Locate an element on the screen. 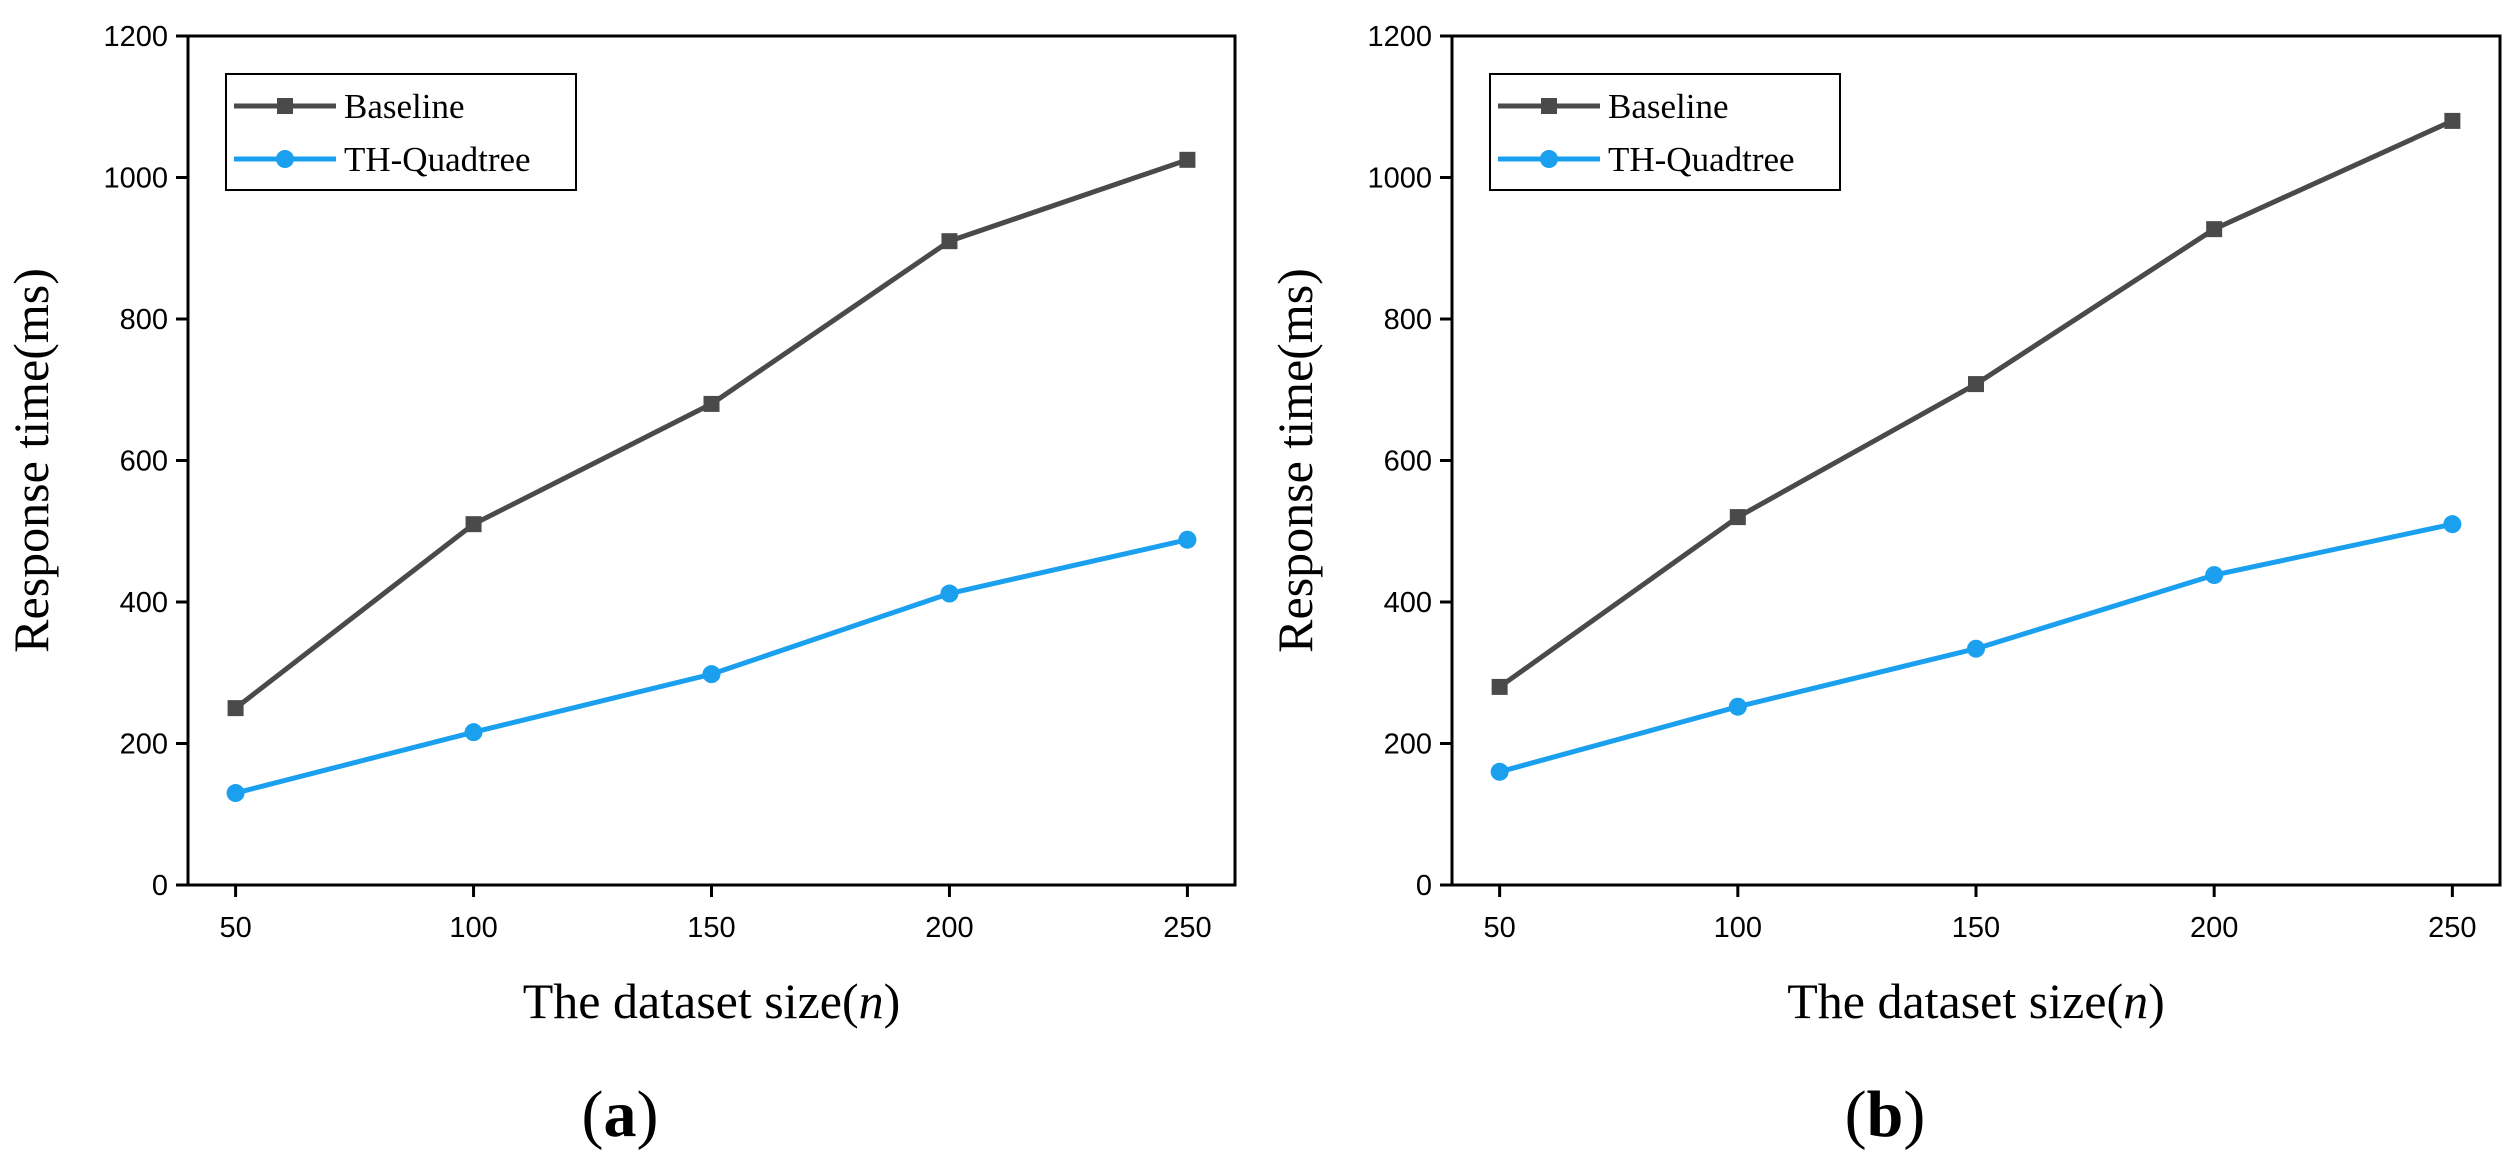  panel-label-letter: a is located at coordinates (620, 1114).